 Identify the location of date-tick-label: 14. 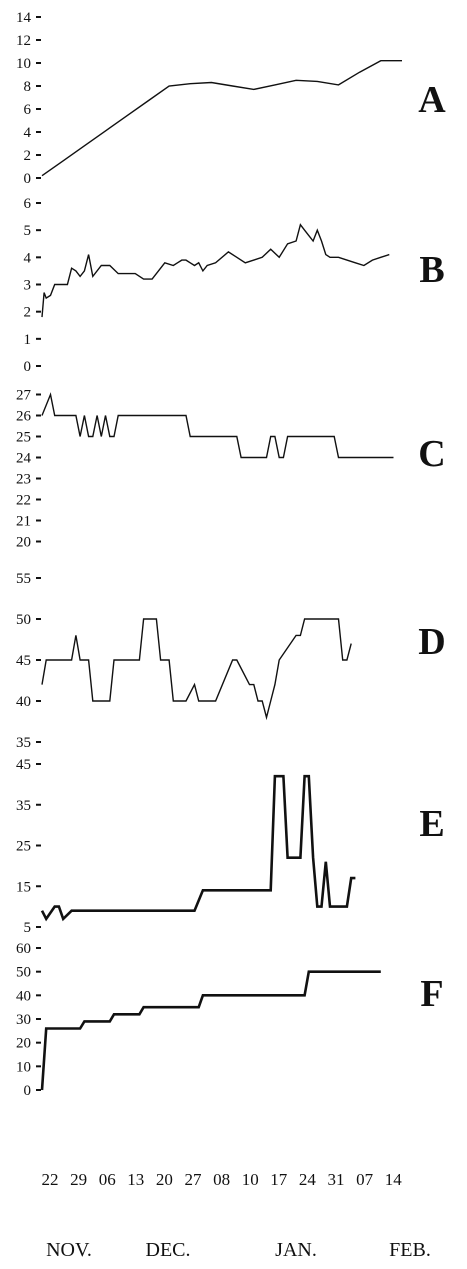
(394, 1179).